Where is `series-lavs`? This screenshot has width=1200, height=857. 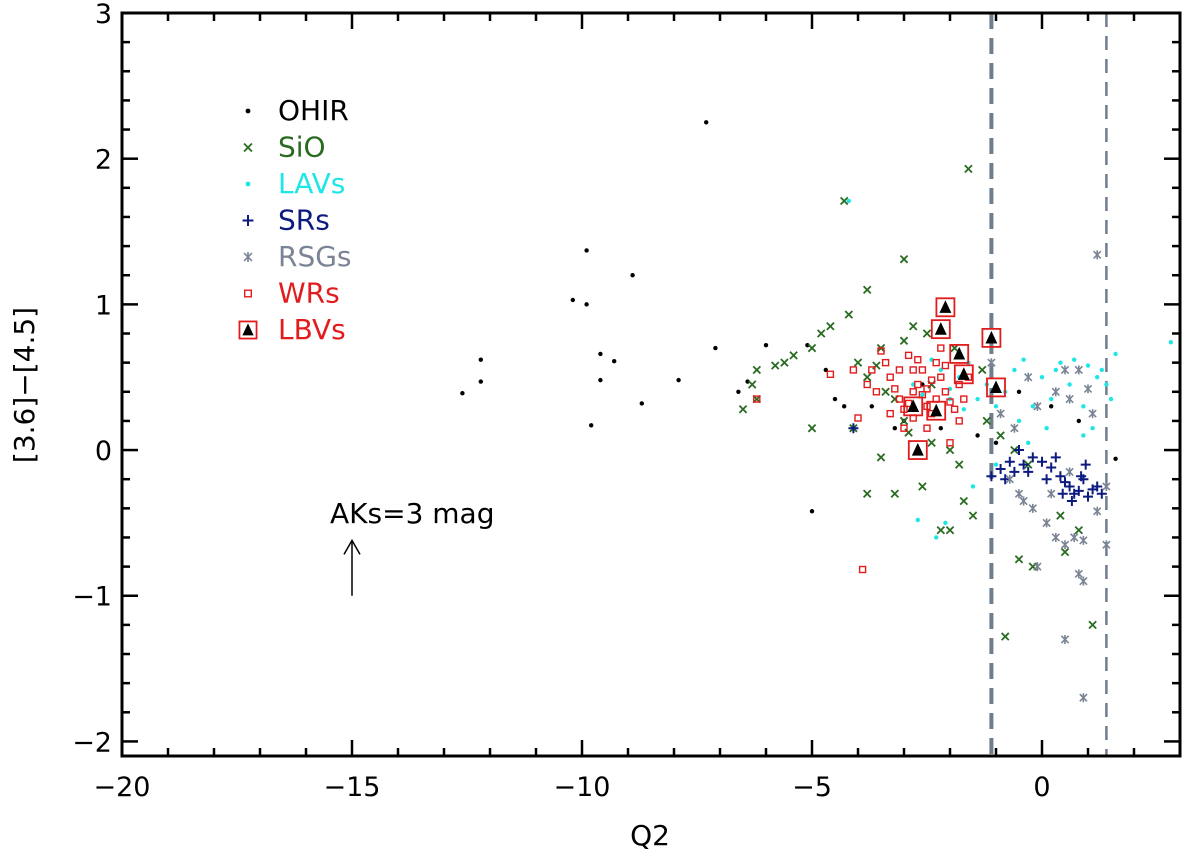 series-lavs is located at coordinates (1010, 369).